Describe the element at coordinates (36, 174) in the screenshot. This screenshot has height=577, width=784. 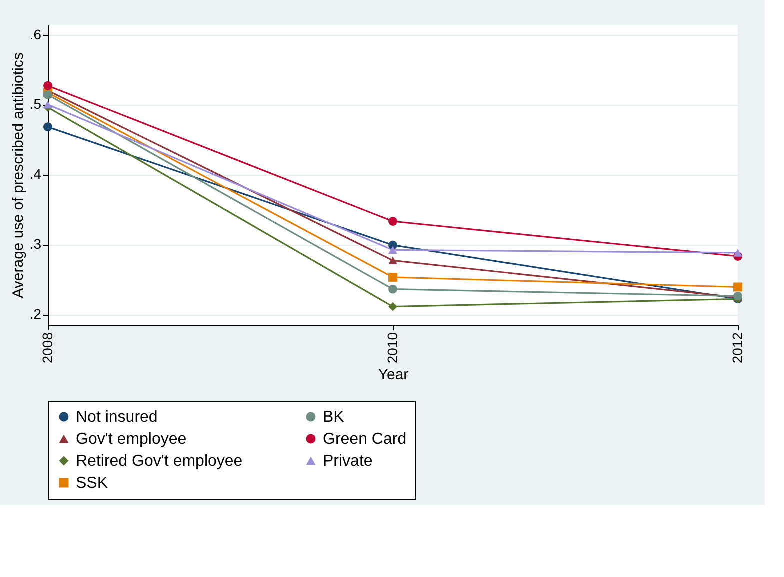
I see `y-tick-label: .4` at that location.